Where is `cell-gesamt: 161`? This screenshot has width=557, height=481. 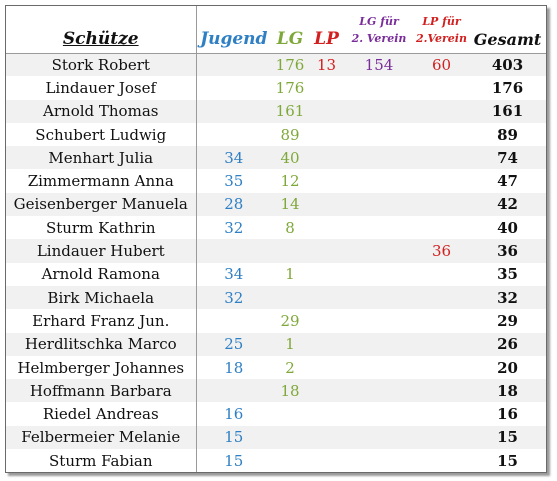 cell-gesamt: 161 is located at coordinates (507, 111).